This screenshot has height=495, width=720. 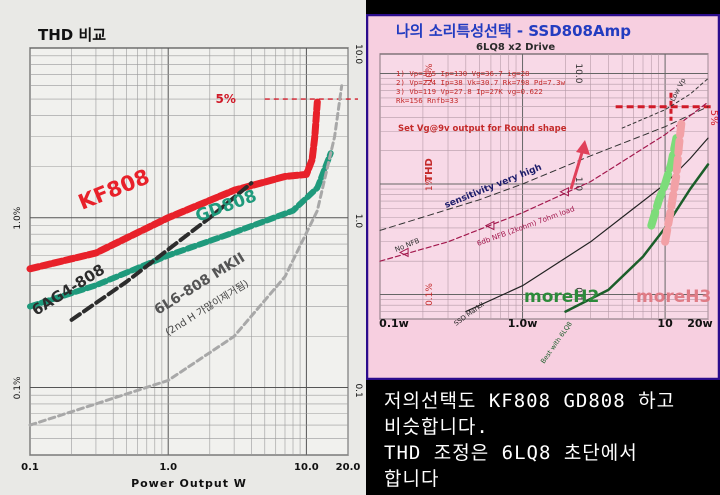 I want to click on series-moreh2, so click(x=664, y=182).